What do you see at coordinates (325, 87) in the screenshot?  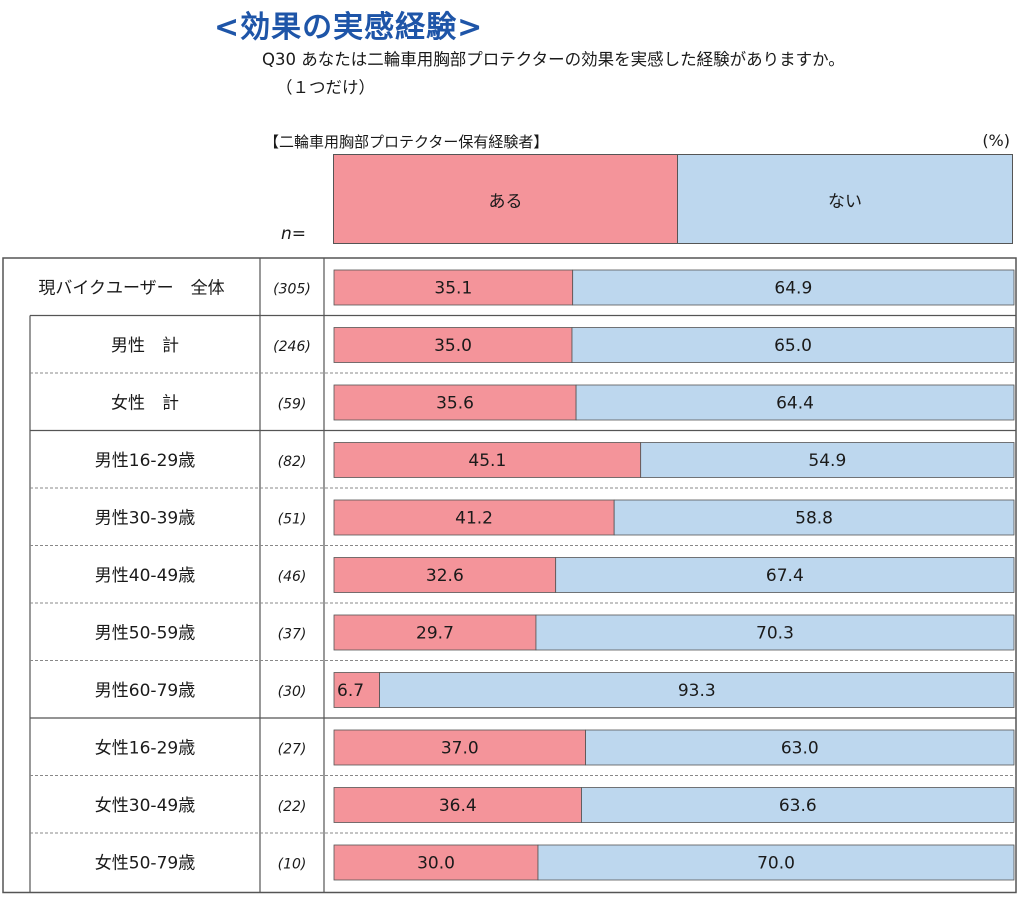 I see `question-subtext: （１つだけ）` at bounding box center [325, 87].